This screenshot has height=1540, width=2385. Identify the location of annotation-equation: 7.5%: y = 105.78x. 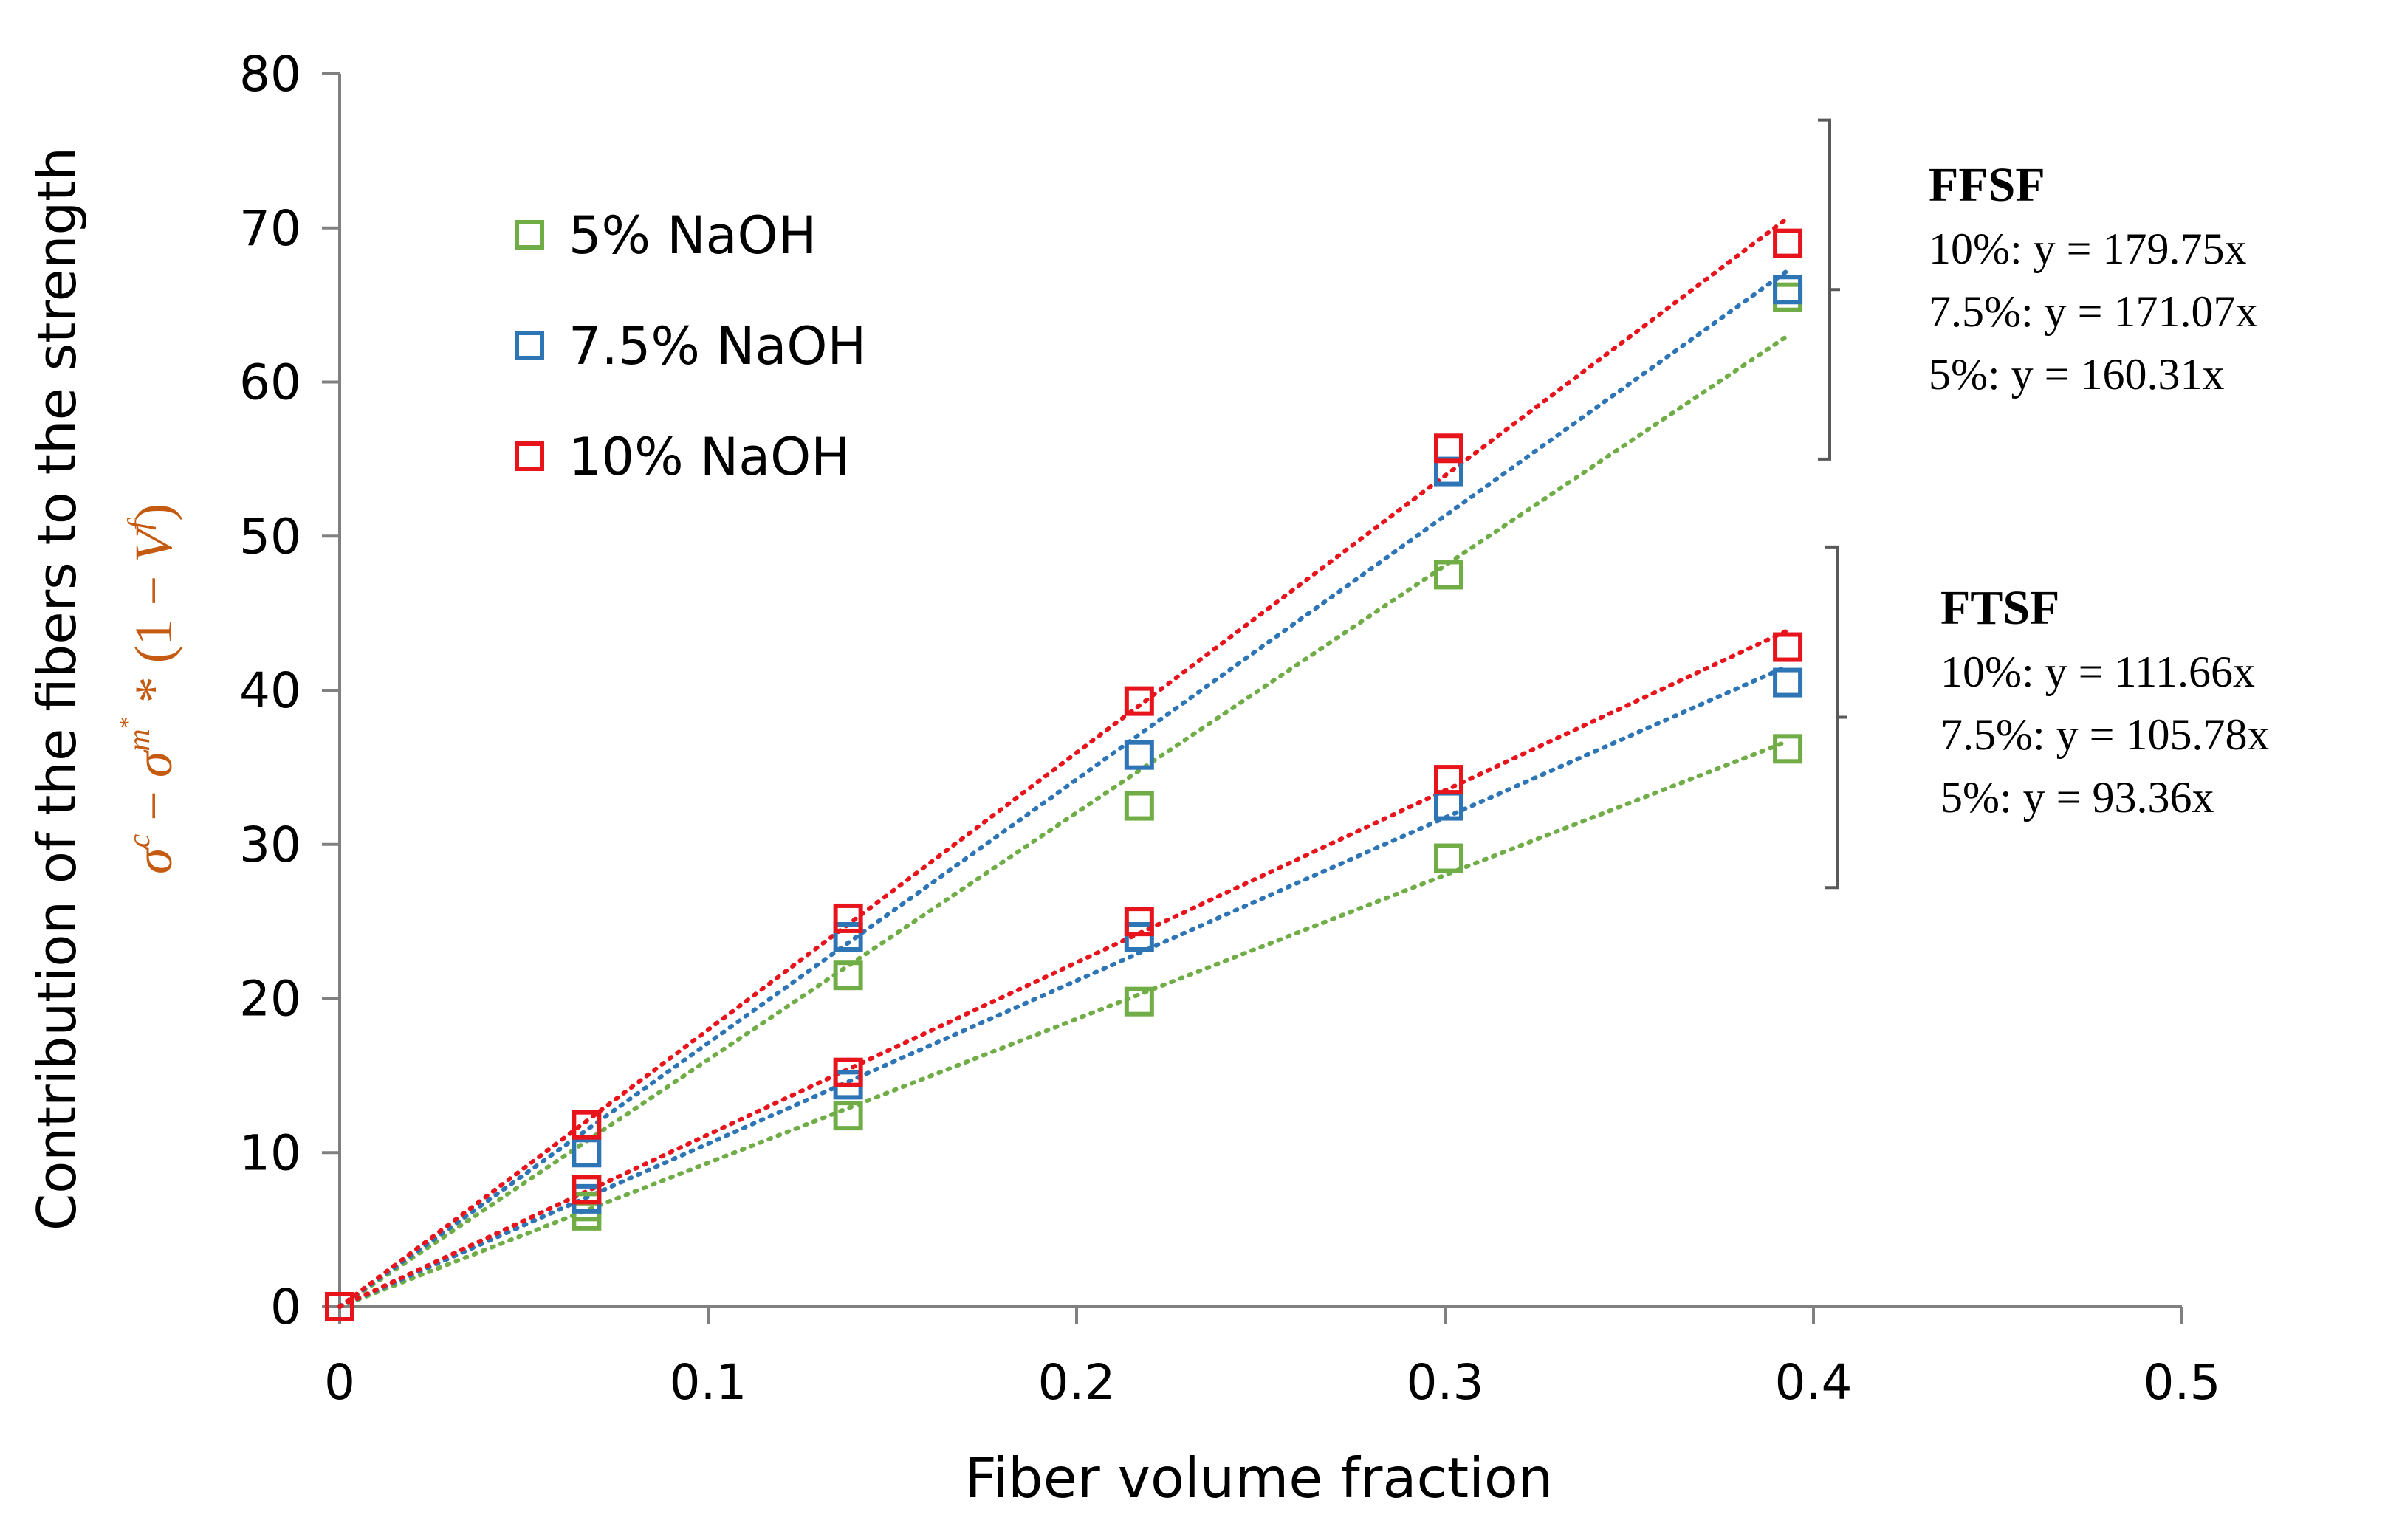
(2105, 734).